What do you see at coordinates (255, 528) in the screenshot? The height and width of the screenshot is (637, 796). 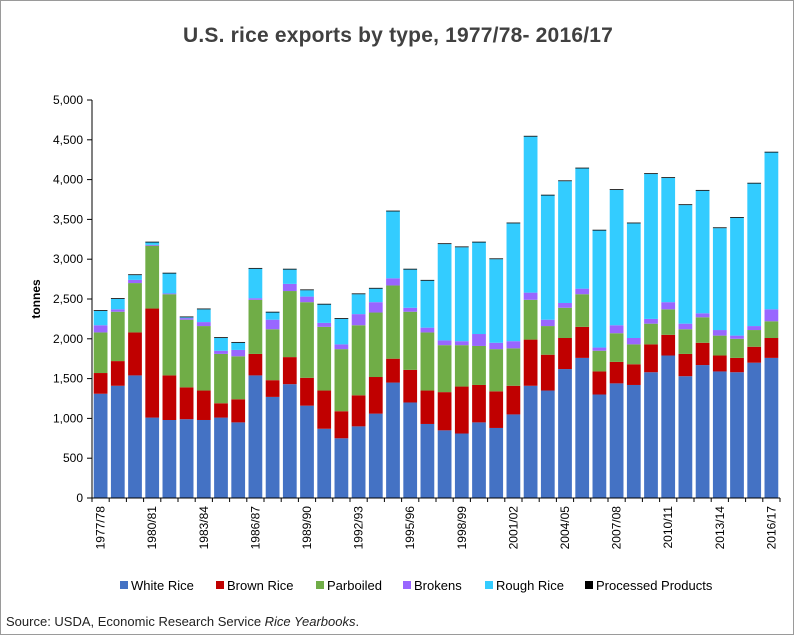 I see `x-tick-label: 1986/87` at bounding box center [255, 528].